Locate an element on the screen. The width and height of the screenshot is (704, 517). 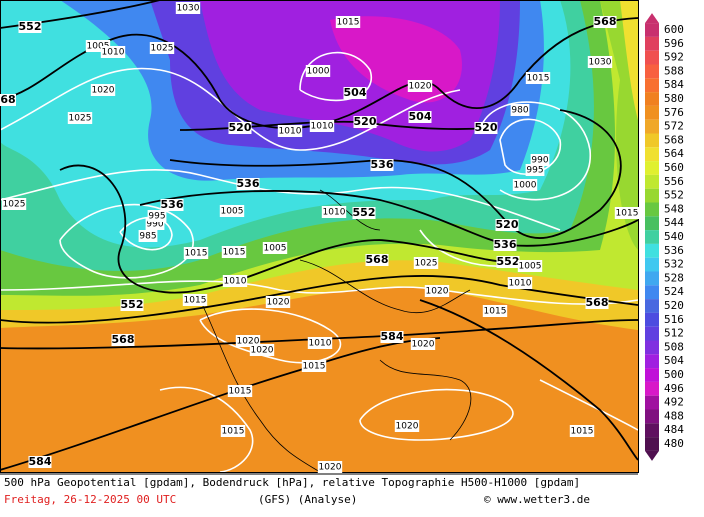
date: Freitag, 26-12-2025 00 UTC is located at coordinates (90, 499).